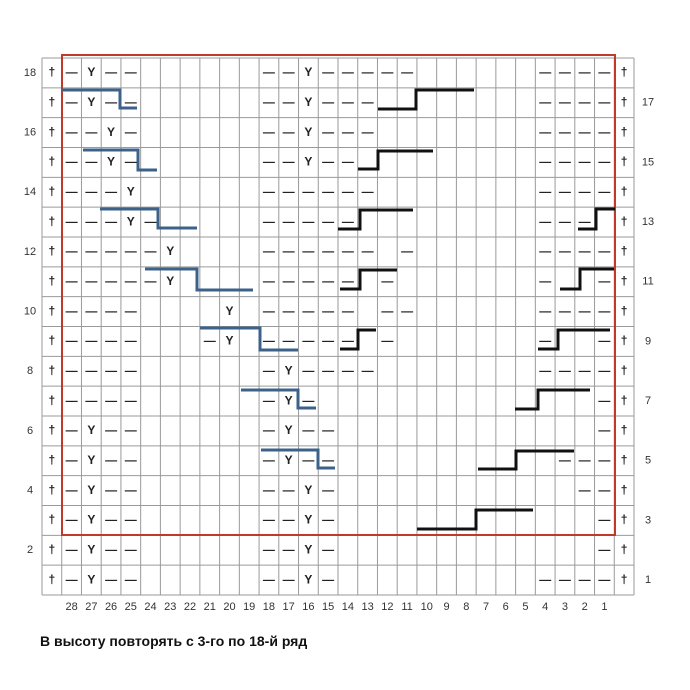  What do you see at coordinates (648, 103) in the screenshot?
I see `row-number: 17` at bounding box center [648, 103].